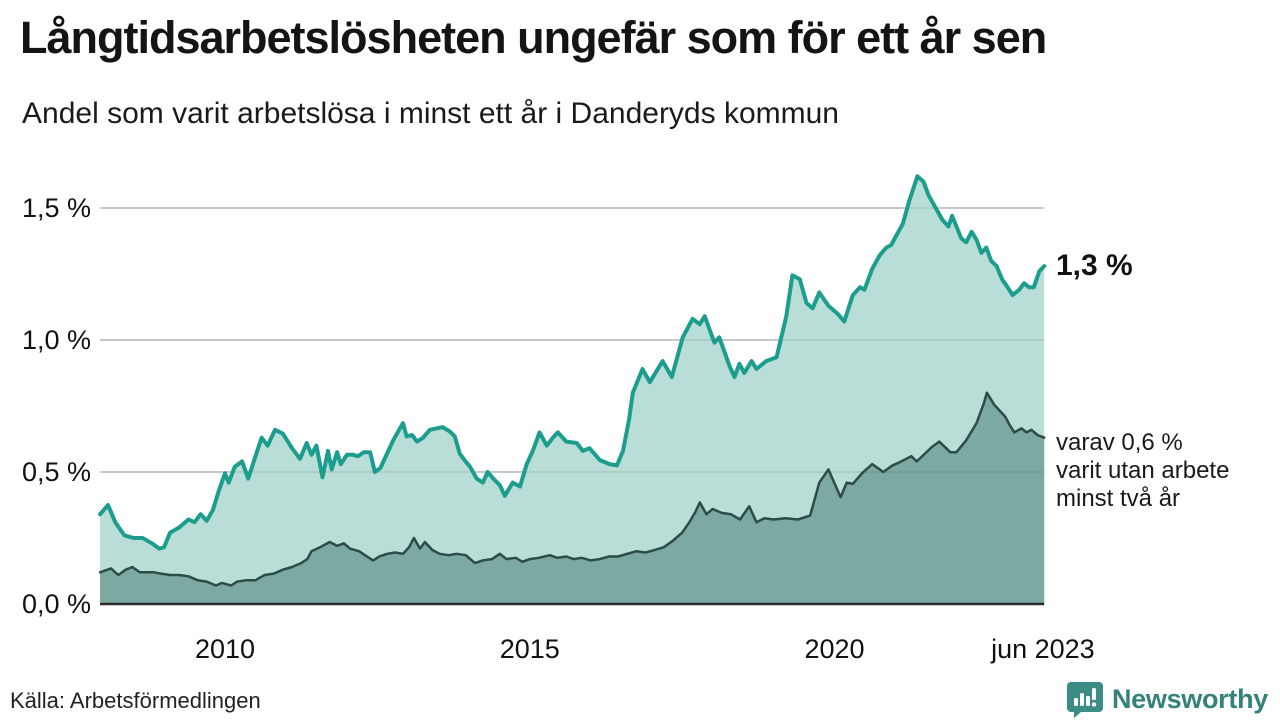  Describe the element at coordinates (834, 649) in the screenshot. I see `x-tick-label-2020: 2020` at that location.